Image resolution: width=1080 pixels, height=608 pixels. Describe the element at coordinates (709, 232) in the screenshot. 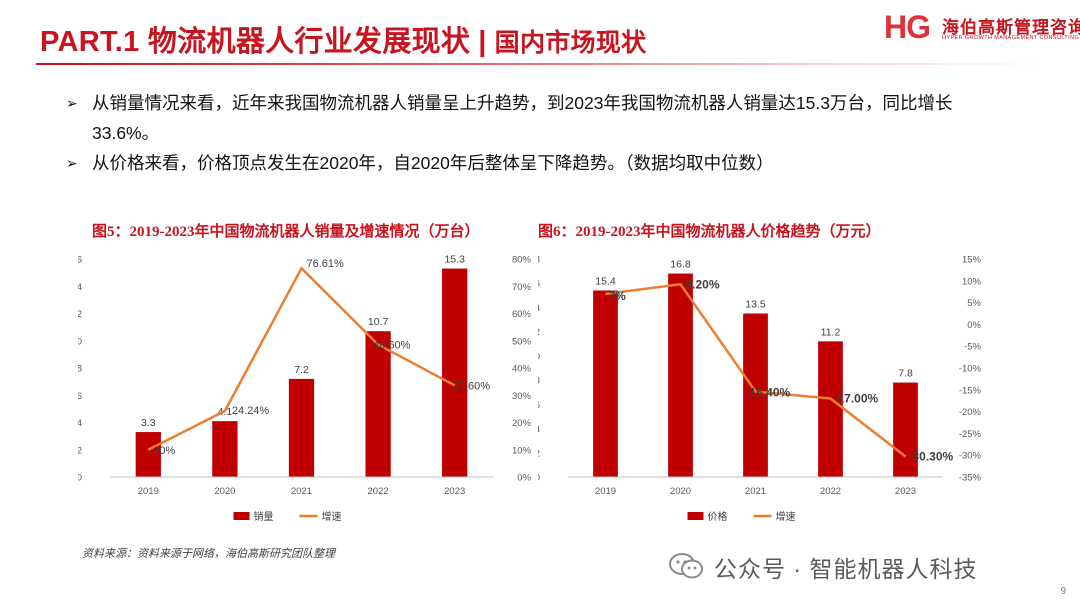

I see `chart-title-price: 图6：2019-2023年中国物流机器人价格趋势（万元）` at that location.